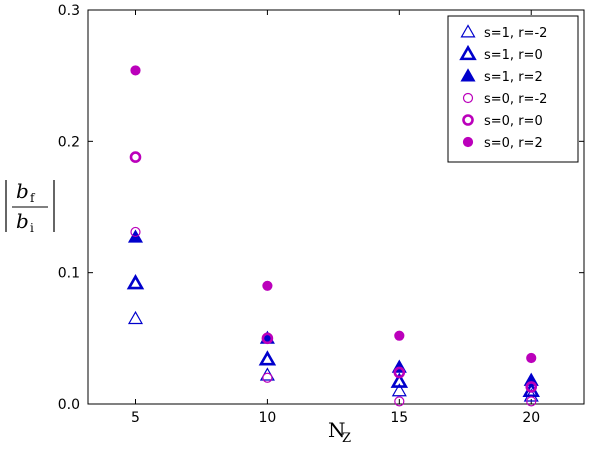  I want to click on x-axis-label-main: N, so click(337, 430).